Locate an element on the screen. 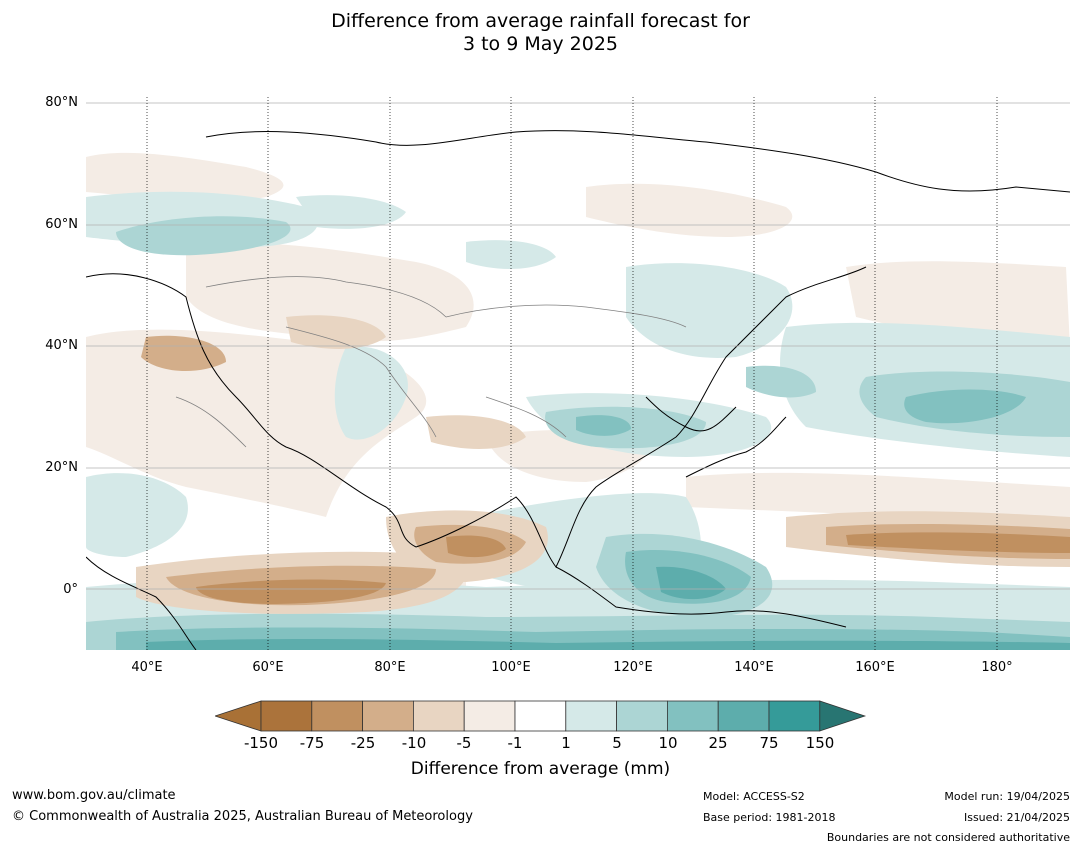 Image resolution: width=1081 pixels, height=850 pixels. lon-label-140e: 140°E is located at coordinates (754, 667).